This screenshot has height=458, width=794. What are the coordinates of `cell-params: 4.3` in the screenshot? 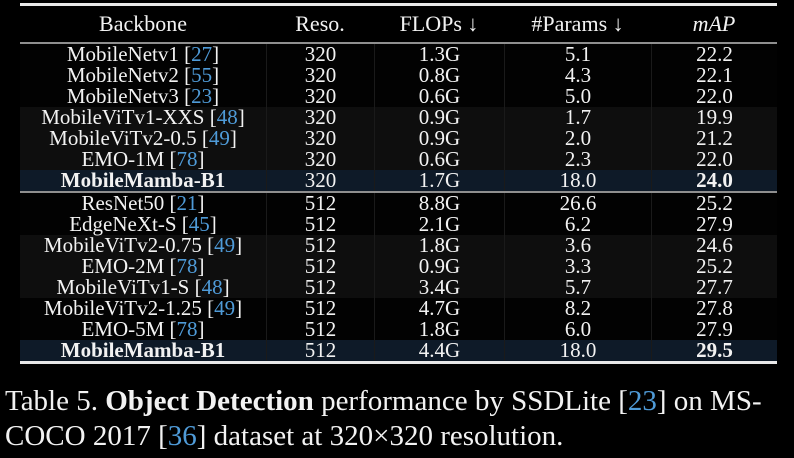 It's located at (577, 75).